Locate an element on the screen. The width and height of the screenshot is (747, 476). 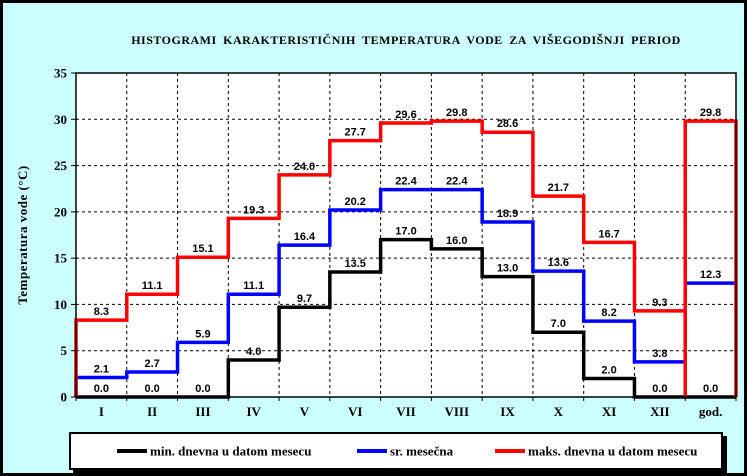
value-label: 17.0 is located at coordinates (405, 232).